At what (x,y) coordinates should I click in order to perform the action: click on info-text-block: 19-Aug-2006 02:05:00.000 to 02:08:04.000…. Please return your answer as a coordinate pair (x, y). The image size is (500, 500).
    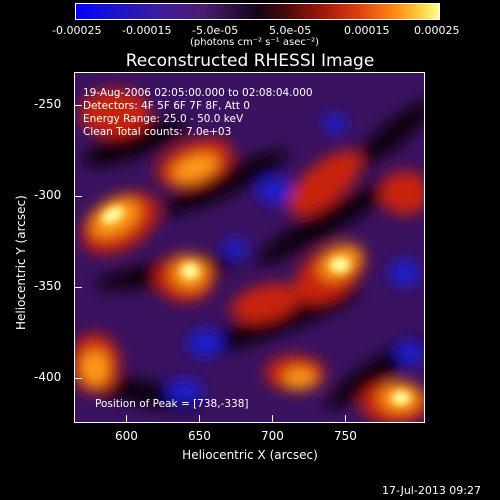
    Looking at the image, I should click on (198, 113).